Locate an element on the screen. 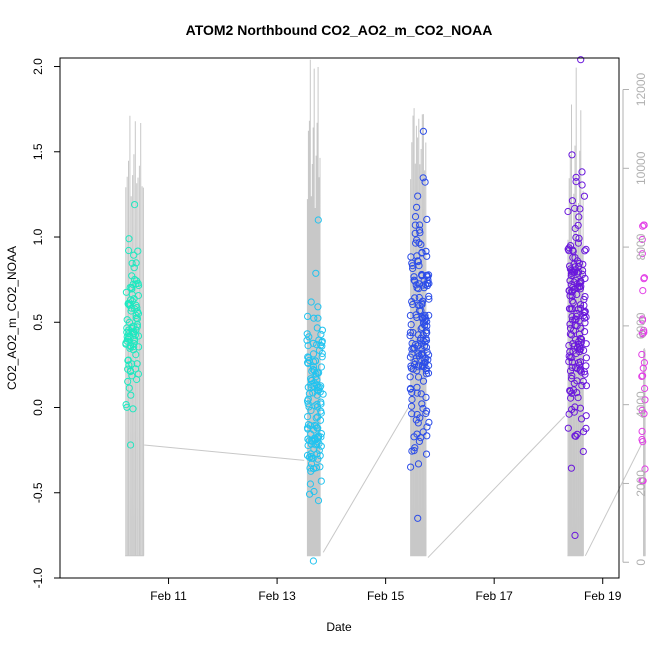 The image size is (650, 650). y-tick-label: 2.0 is located at coordinates (38, 66).